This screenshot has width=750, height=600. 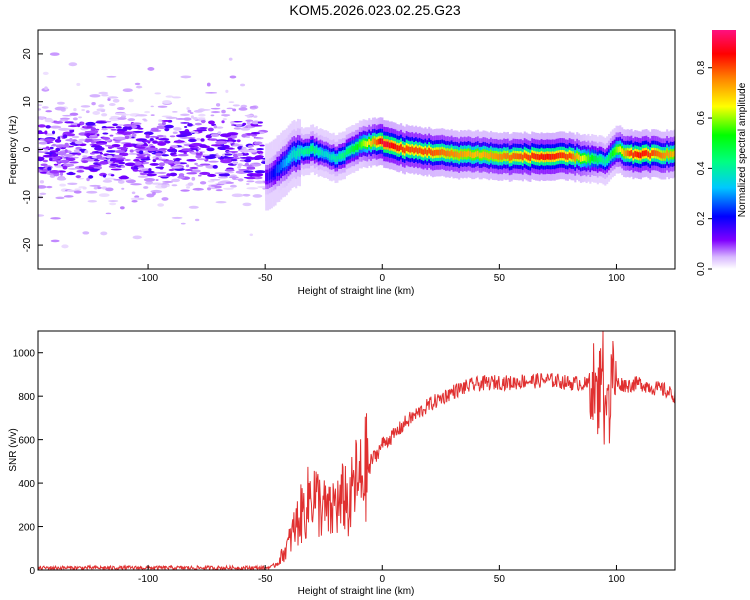 I want to click on y-tick-label: -10, so click(x=27, y=197).